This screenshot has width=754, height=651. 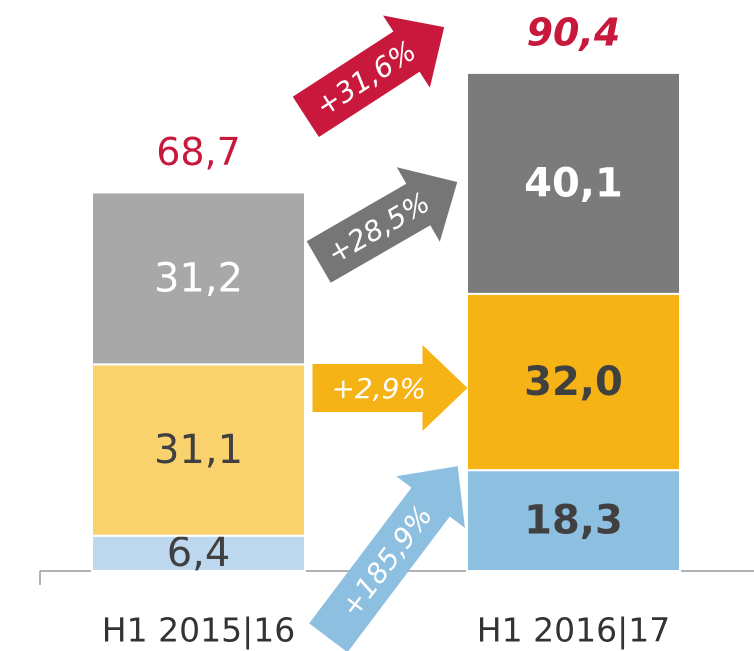 I want to click on total-label: 68,7, so click(x=198, y=152).